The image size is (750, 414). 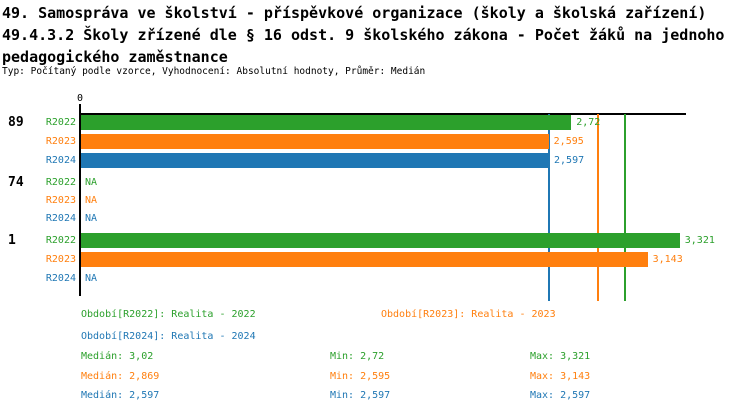 What do you see at coordinates (569, 160) in the screenshot?
I see `bar-value-label: 2,597` at bounding box center [569, 160].